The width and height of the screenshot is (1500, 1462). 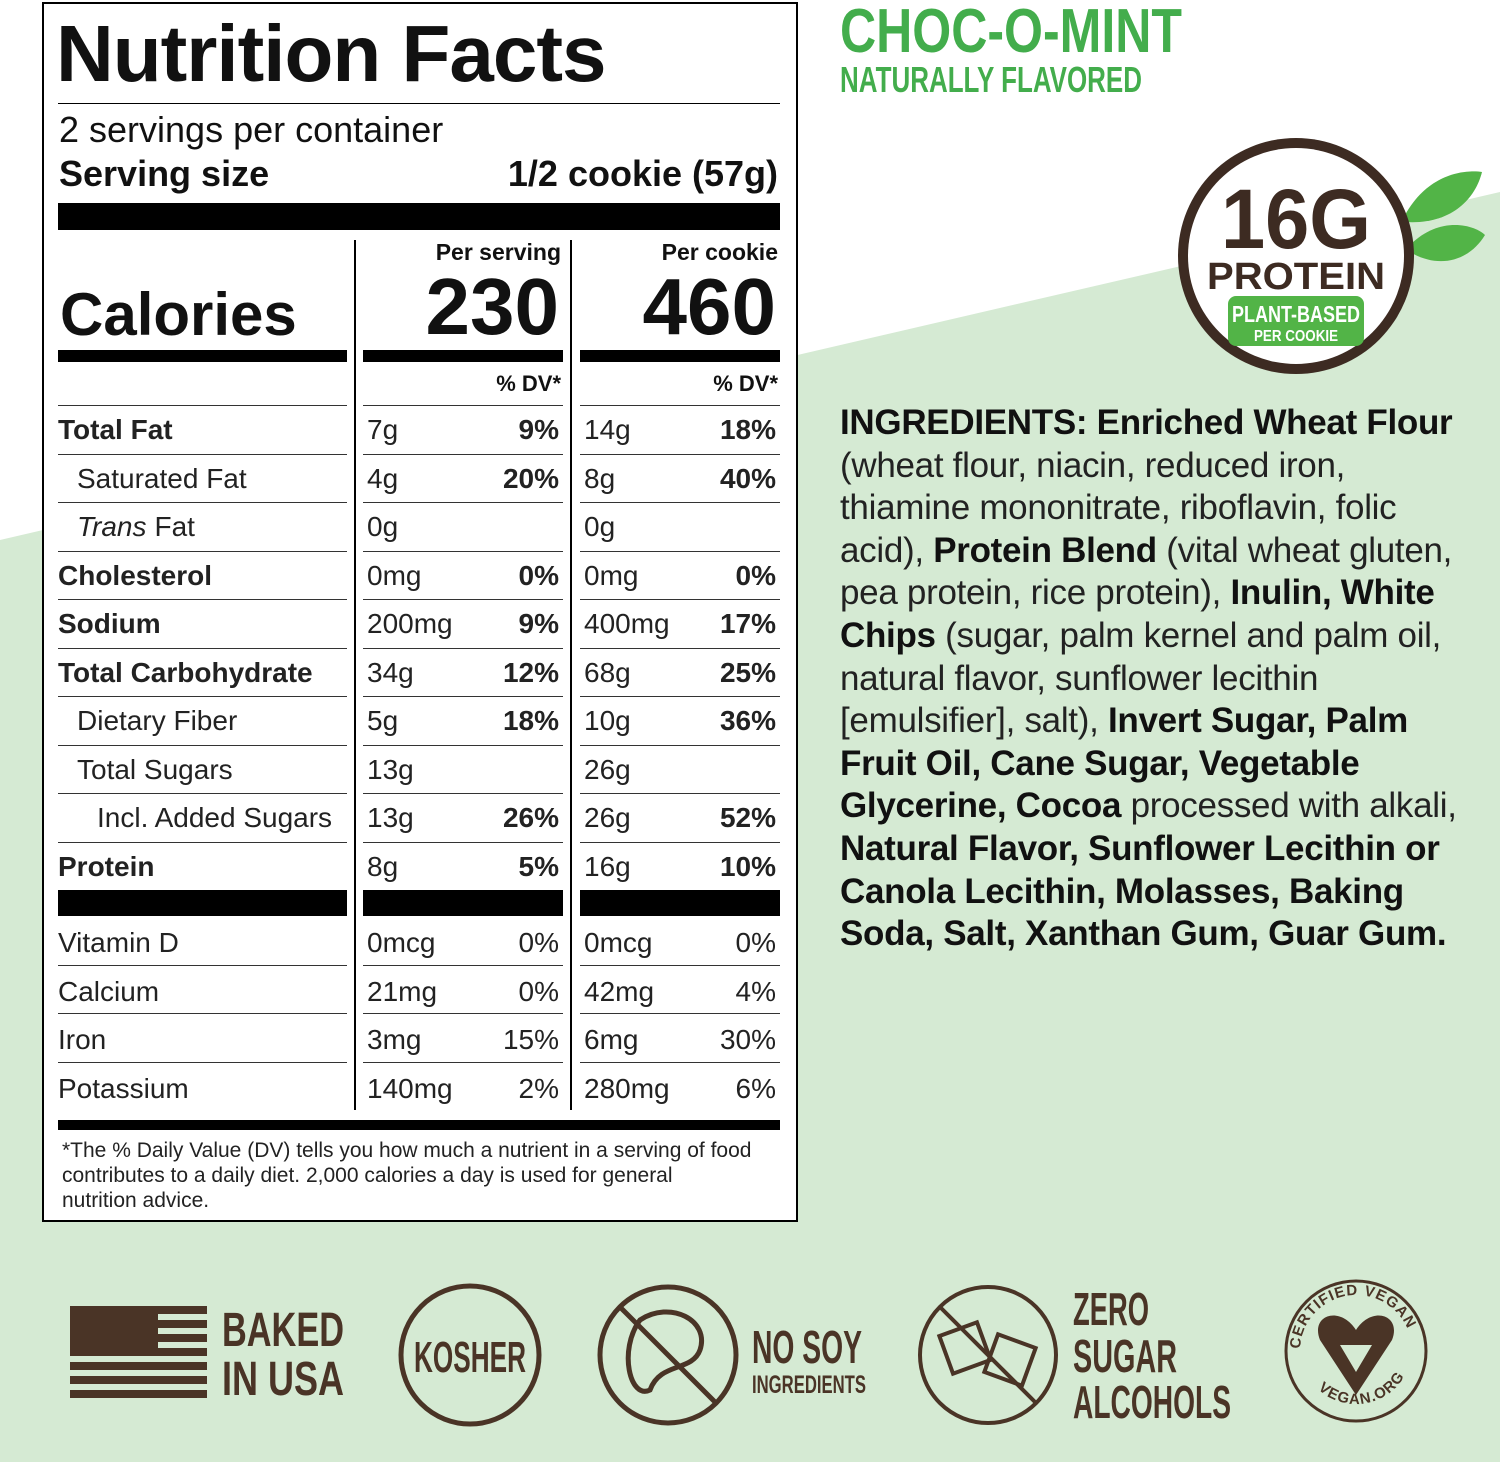 What do you see at coordinates (123, 1089) in the screenshot?
I see `nutrient-name: Potassium` at bounding box center [123, 1089].